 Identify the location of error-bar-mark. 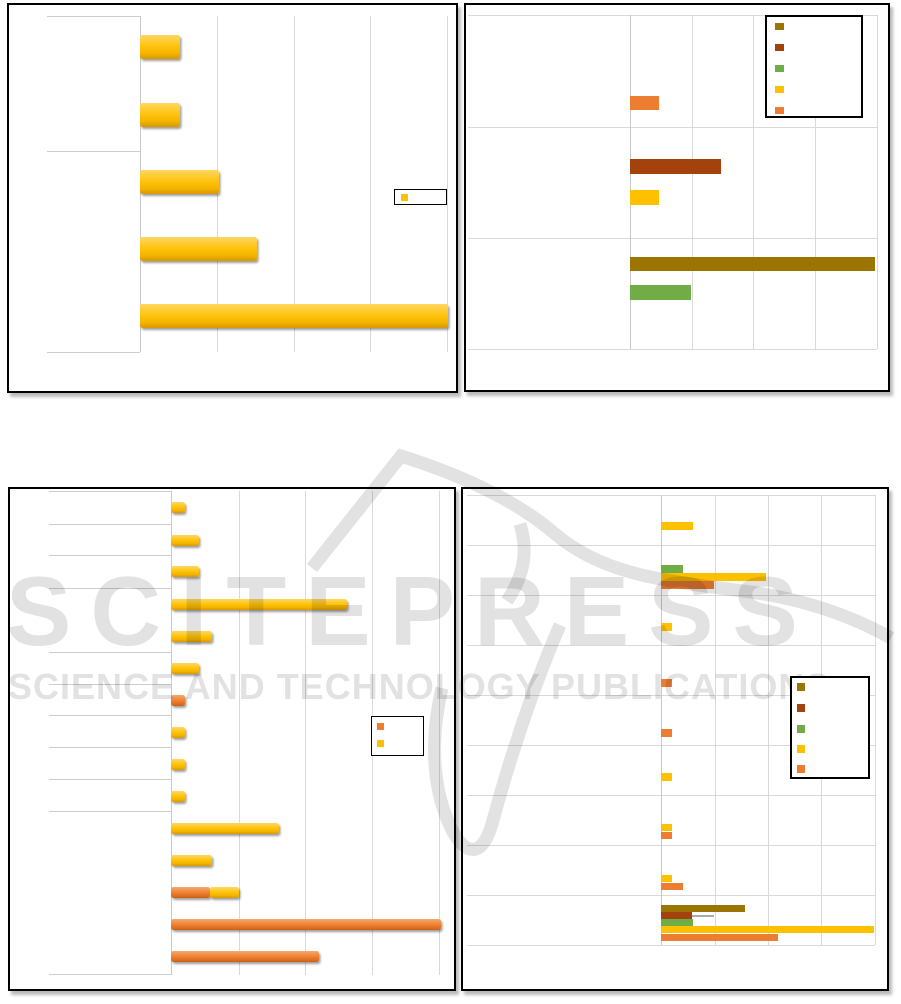
(703, 916).